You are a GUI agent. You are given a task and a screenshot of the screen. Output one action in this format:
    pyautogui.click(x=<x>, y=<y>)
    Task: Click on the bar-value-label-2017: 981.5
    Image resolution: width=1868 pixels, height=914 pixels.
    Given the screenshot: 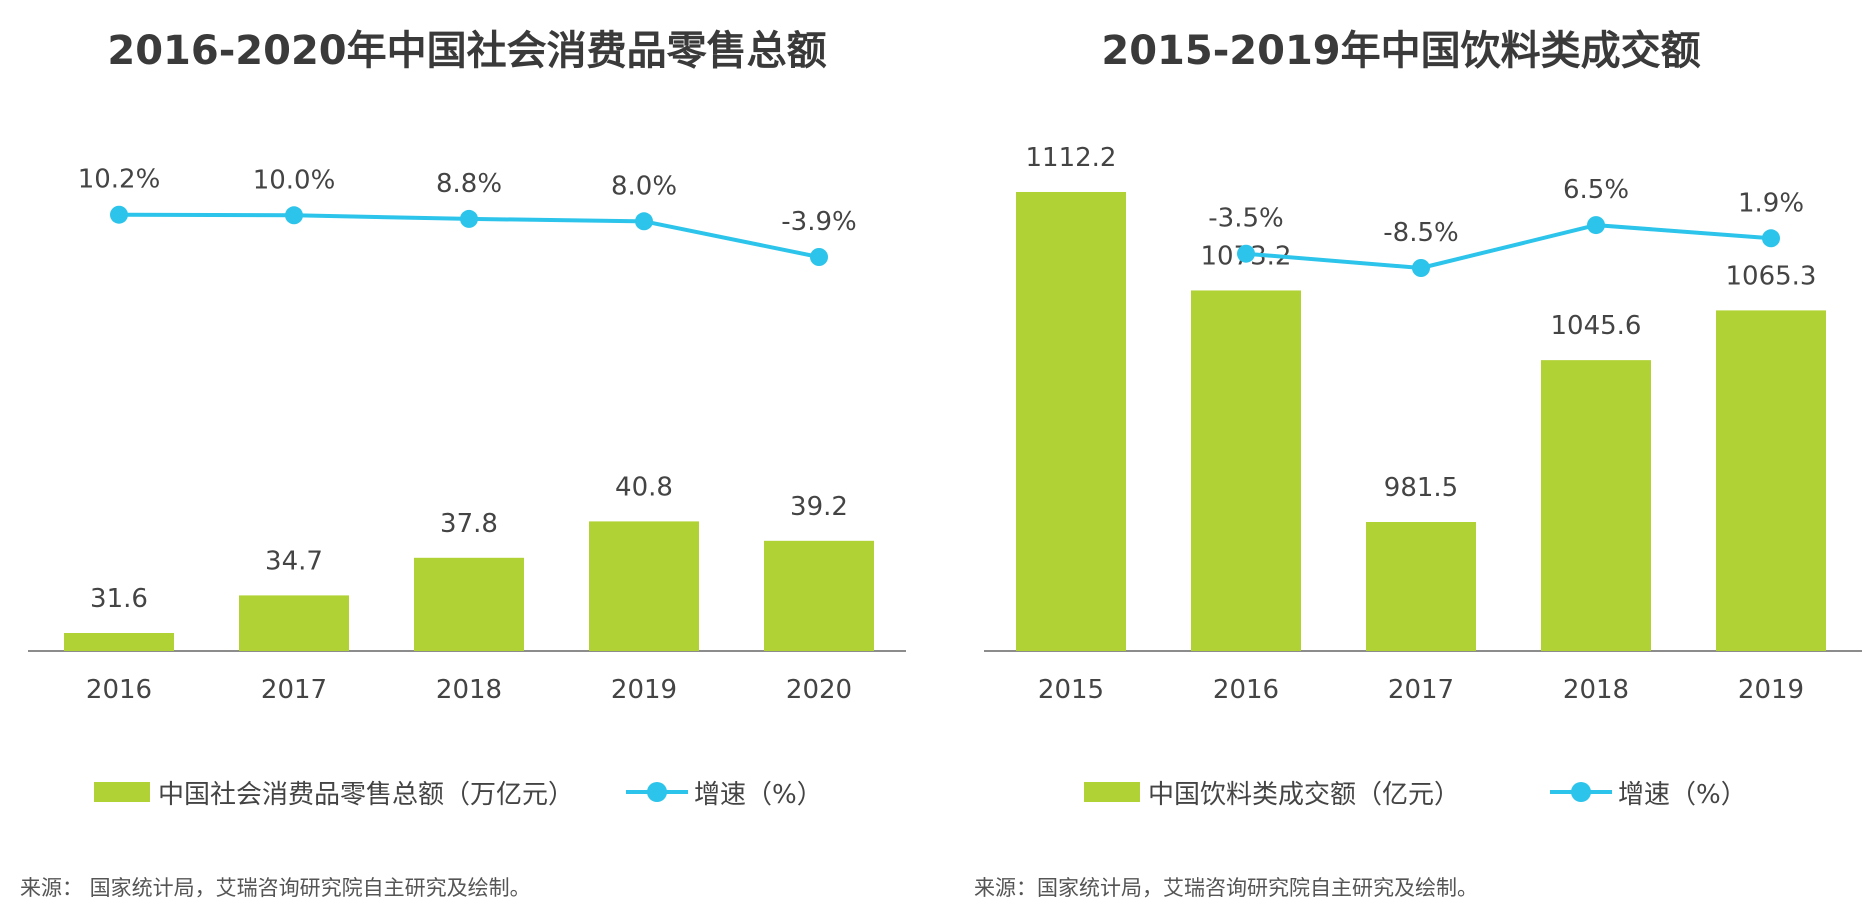 What is the action you would take?
    pyautogui.click(x=1421, y=488)
    